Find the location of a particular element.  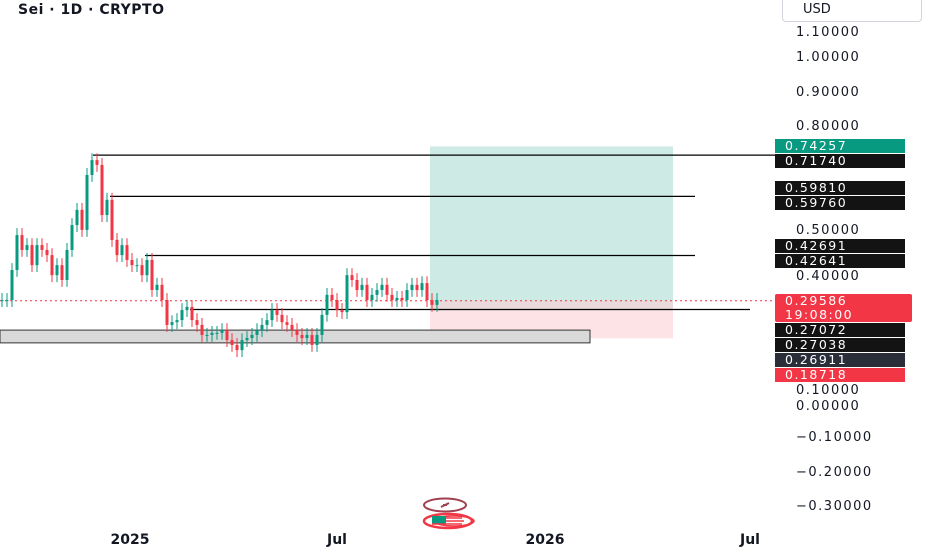

price-label: 0.74257 is located at coordinates (840, 146).